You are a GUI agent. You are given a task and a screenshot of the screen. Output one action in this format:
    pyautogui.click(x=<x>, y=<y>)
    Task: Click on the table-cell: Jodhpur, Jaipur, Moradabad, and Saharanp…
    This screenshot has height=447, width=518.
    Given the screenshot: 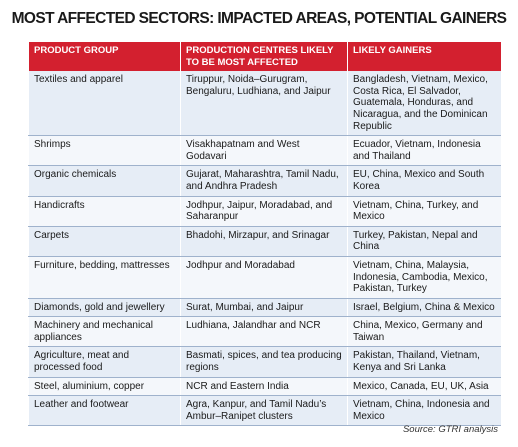 What is the action you would take?
    pyautogui.click(x=264, y=211)
    